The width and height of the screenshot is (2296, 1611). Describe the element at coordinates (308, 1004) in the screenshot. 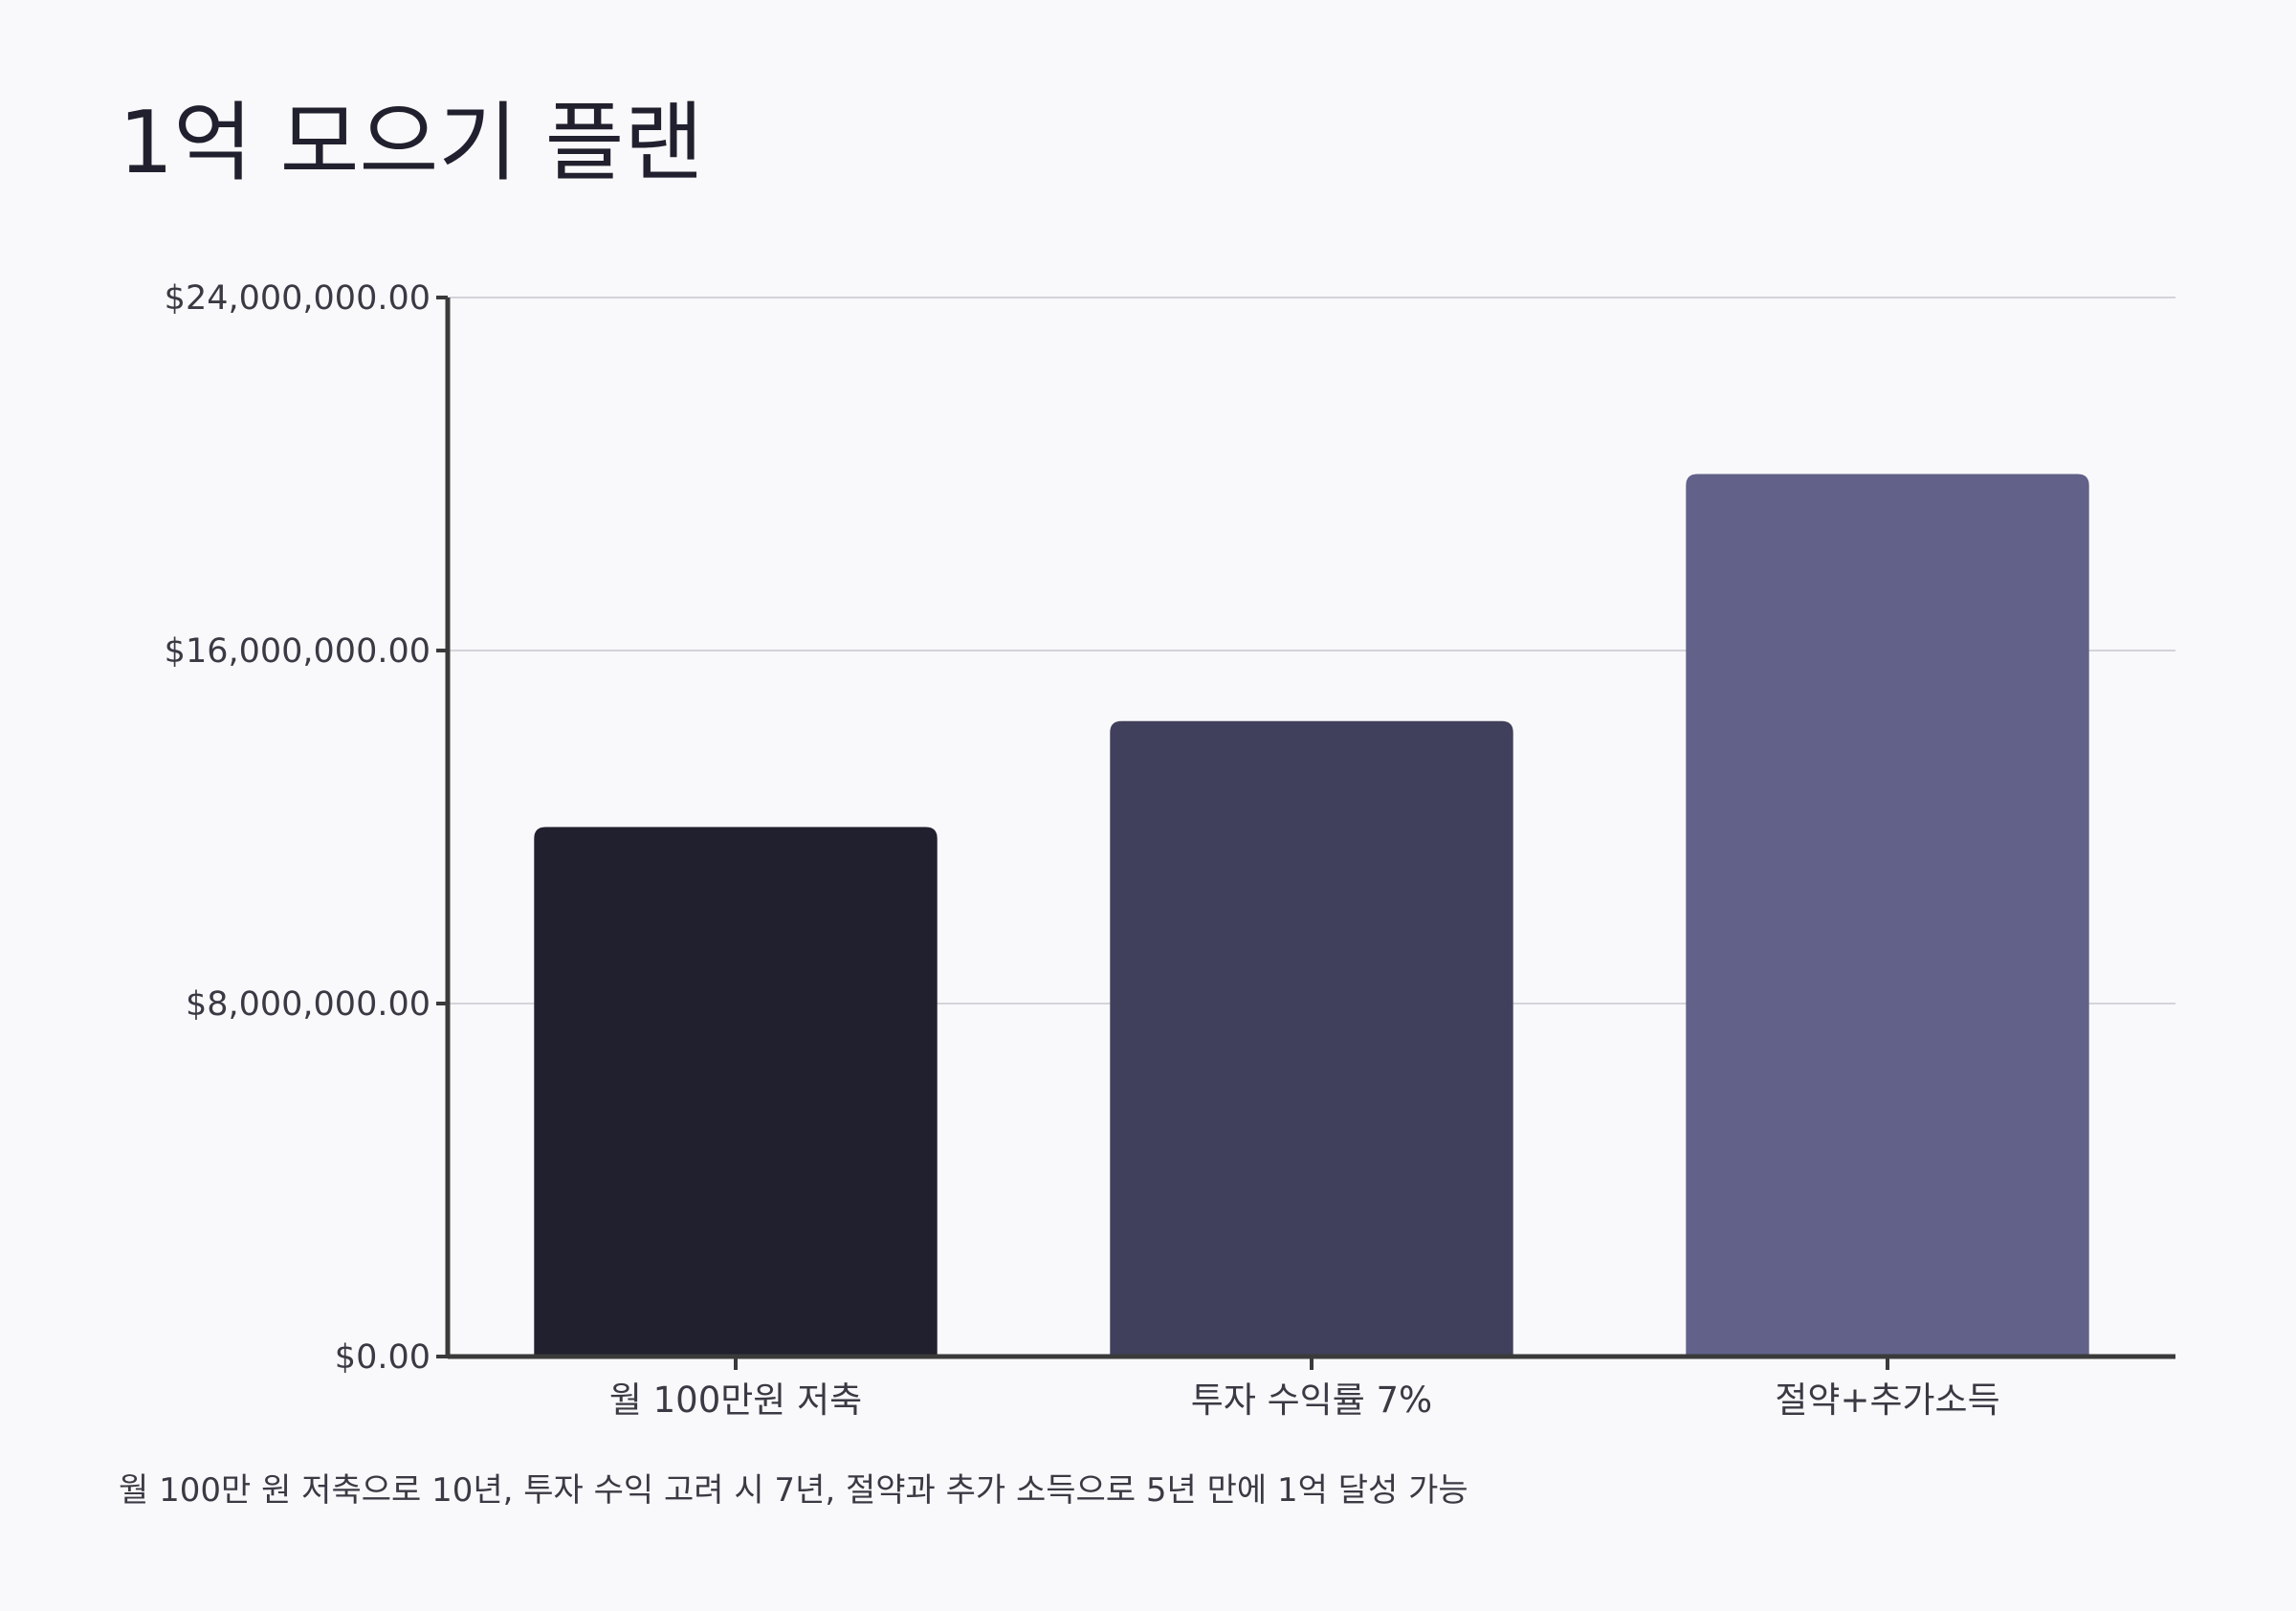

I see `y-tick-label: $8,000,000.00` at that location.